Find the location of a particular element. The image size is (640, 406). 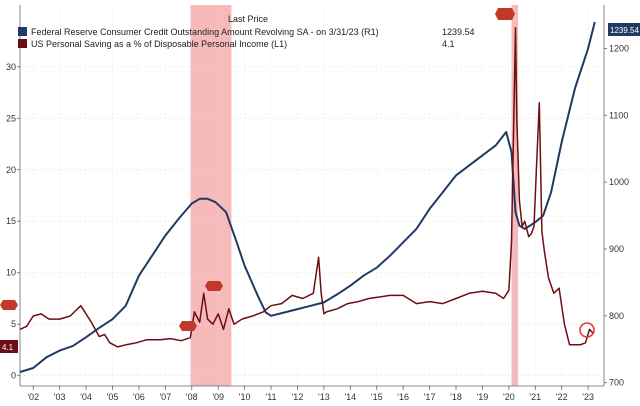

x-tick-label: '05 is located at coordinates (113, 397).